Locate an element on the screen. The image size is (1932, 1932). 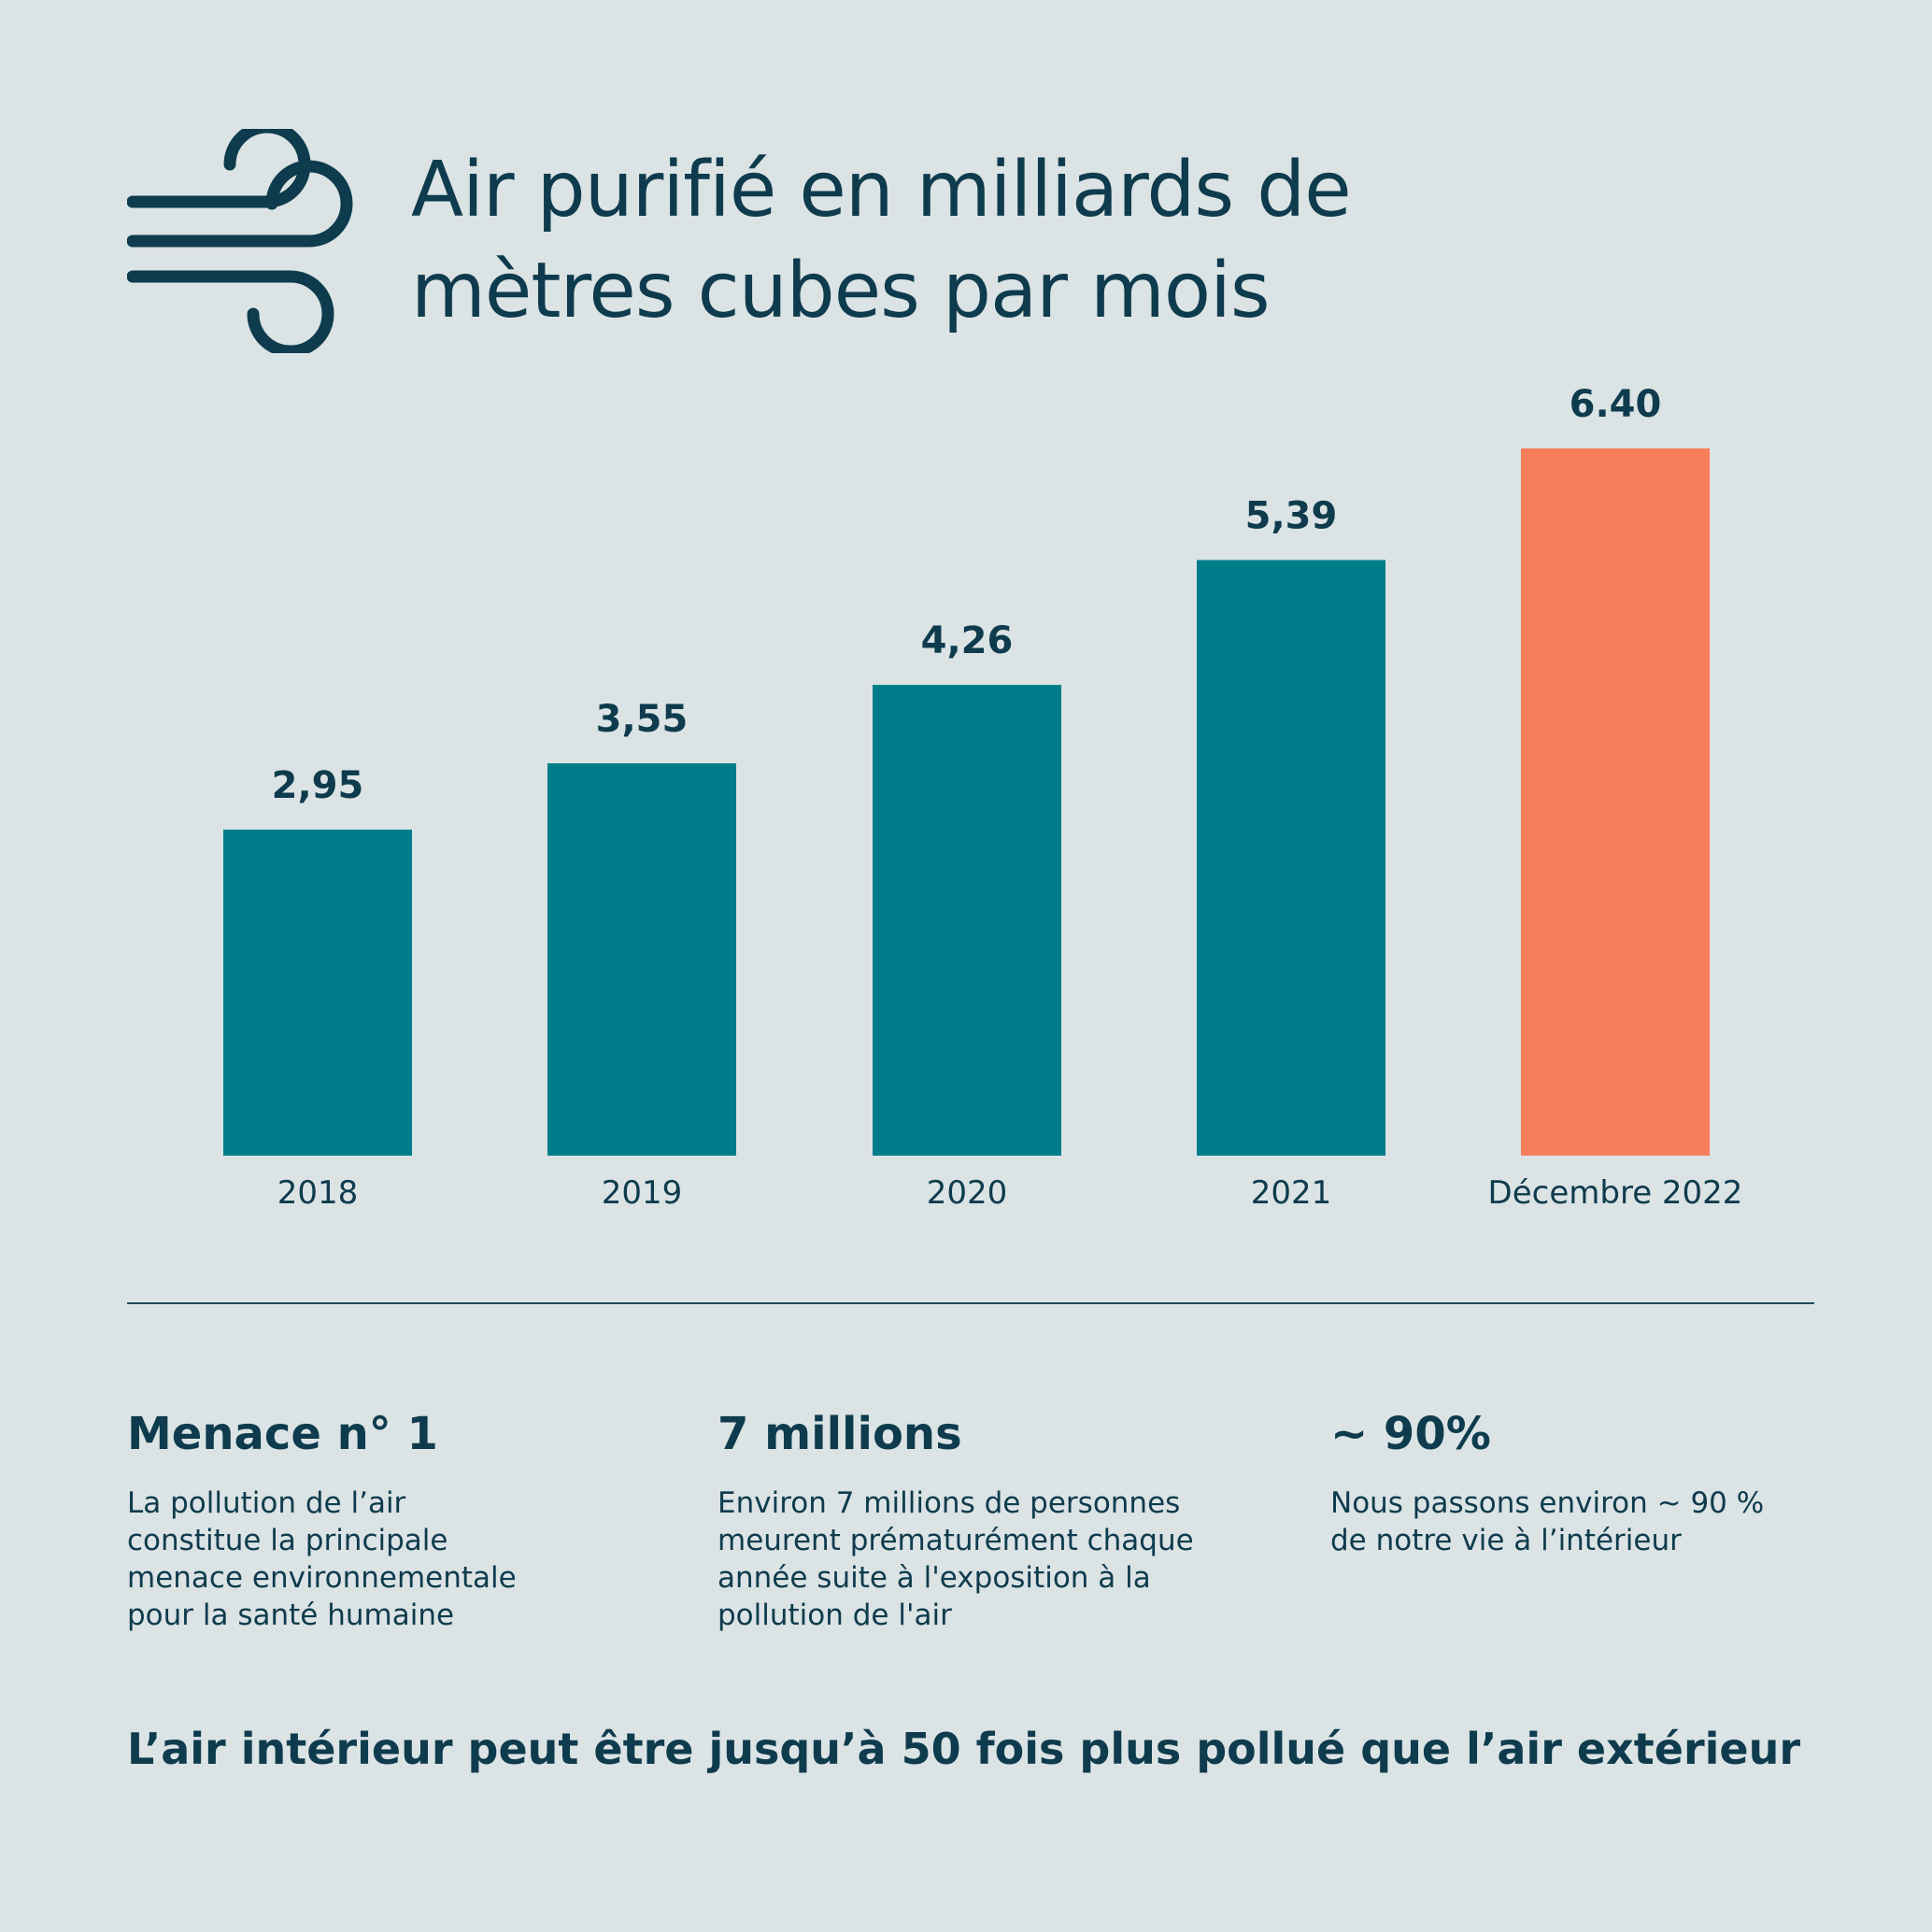
category-label: Décembre 2022 is located at coordinates (1615, 1193).